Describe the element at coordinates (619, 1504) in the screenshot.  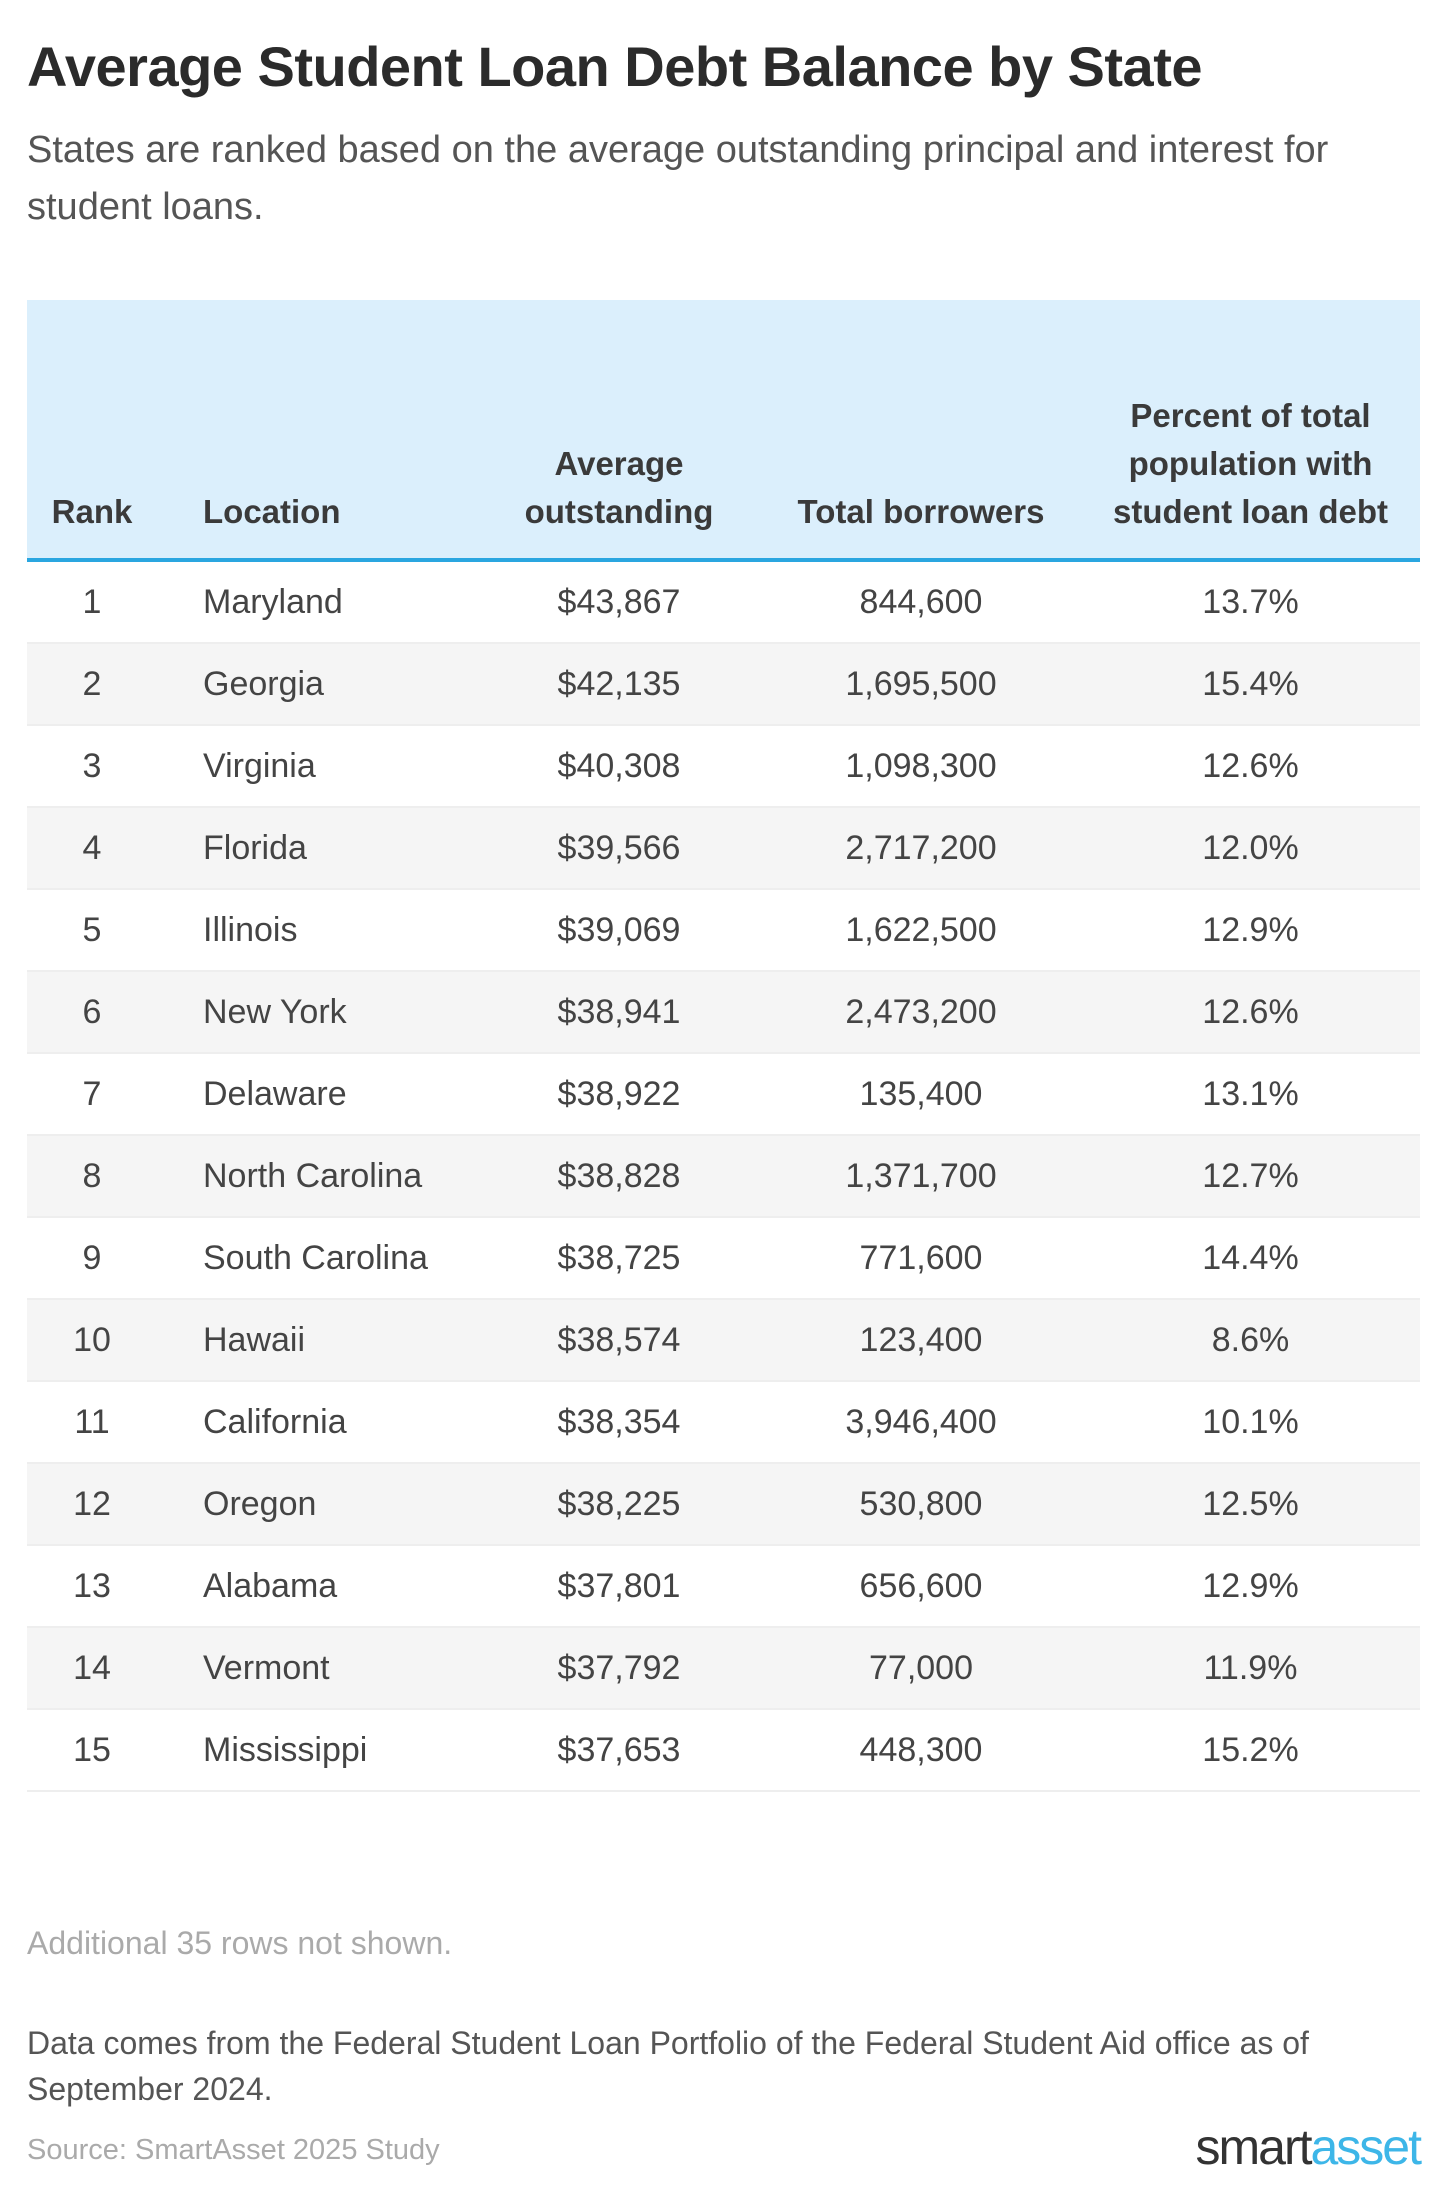
I see `cell-average-outstanding: $38,225` at that location.